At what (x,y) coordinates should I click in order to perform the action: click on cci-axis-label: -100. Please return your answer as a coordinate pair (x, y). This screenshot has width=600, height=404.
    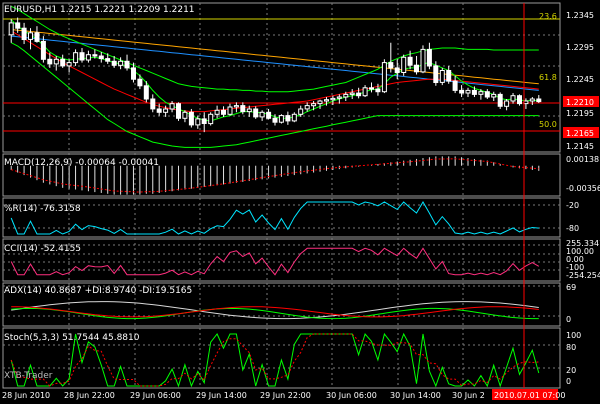
    Looking at the image, I should click on (575, 267).